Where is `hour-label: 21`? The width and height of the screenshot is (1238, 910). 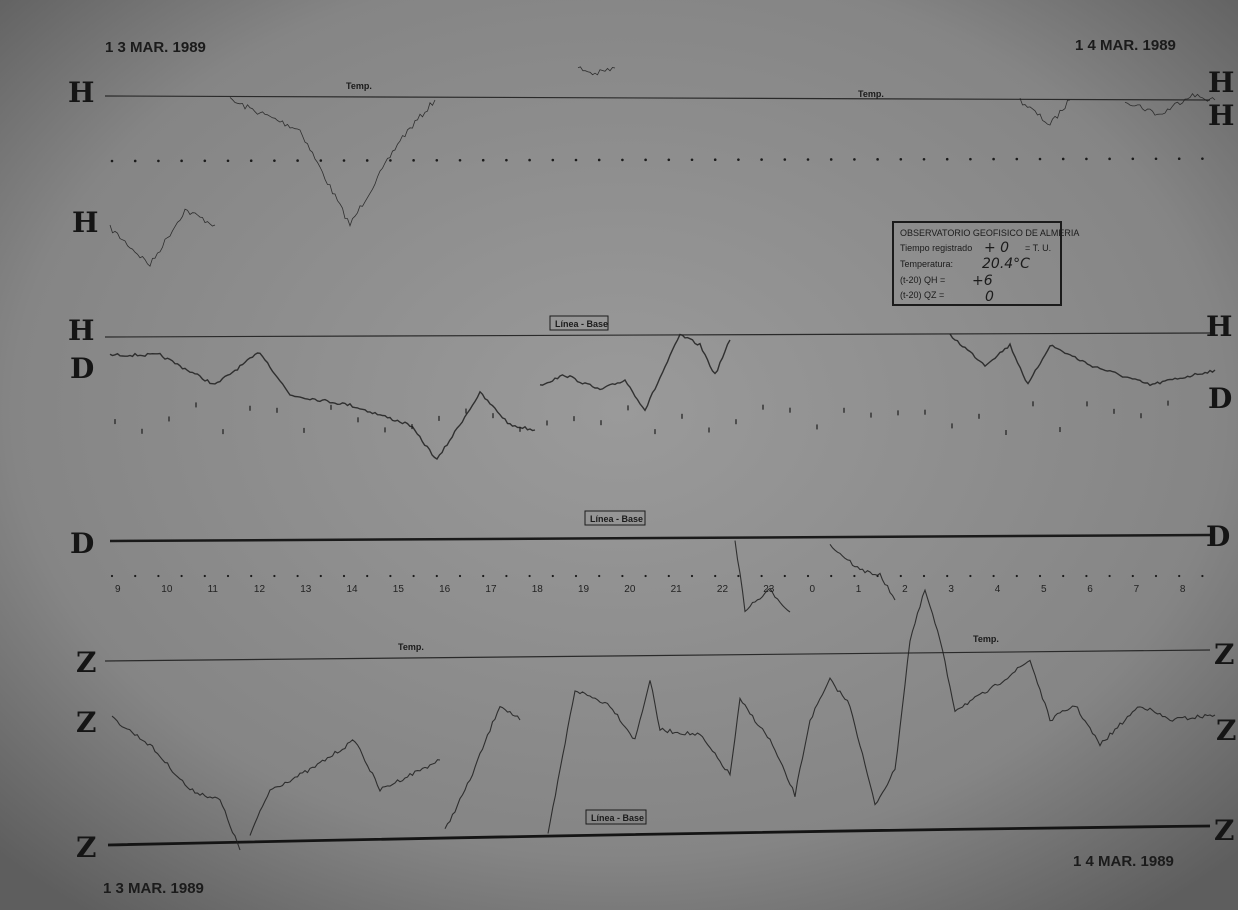 hour-label: 21 is located at coordinates (677, 589).